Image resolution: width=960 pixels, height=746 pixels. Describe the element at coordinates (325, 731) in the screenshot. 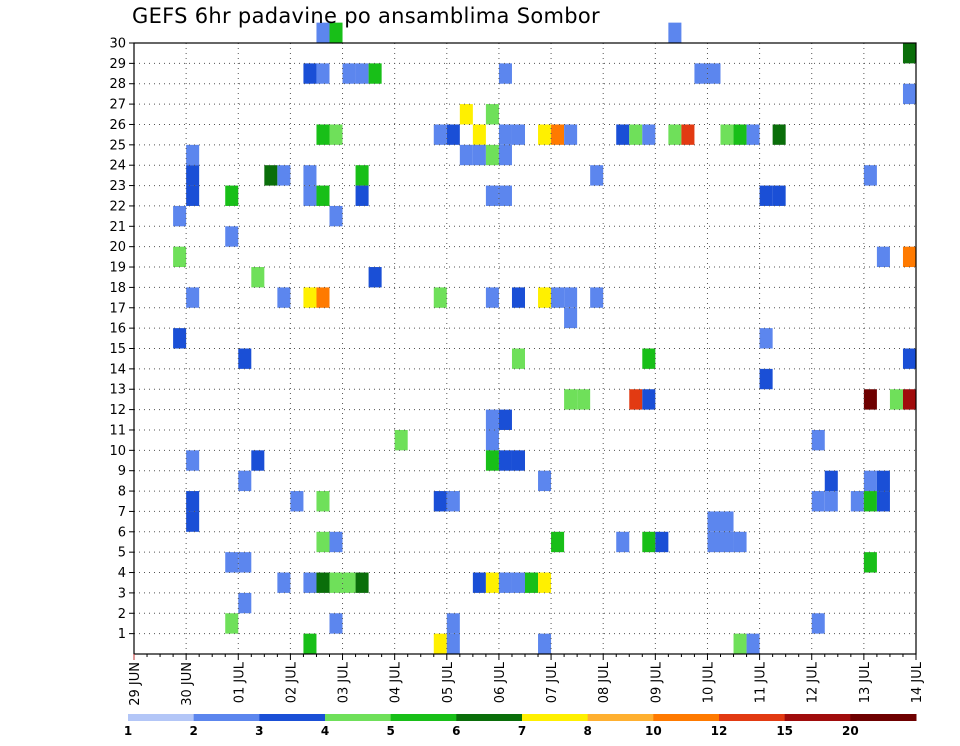

I see `colorbar-label: 4` at that location.